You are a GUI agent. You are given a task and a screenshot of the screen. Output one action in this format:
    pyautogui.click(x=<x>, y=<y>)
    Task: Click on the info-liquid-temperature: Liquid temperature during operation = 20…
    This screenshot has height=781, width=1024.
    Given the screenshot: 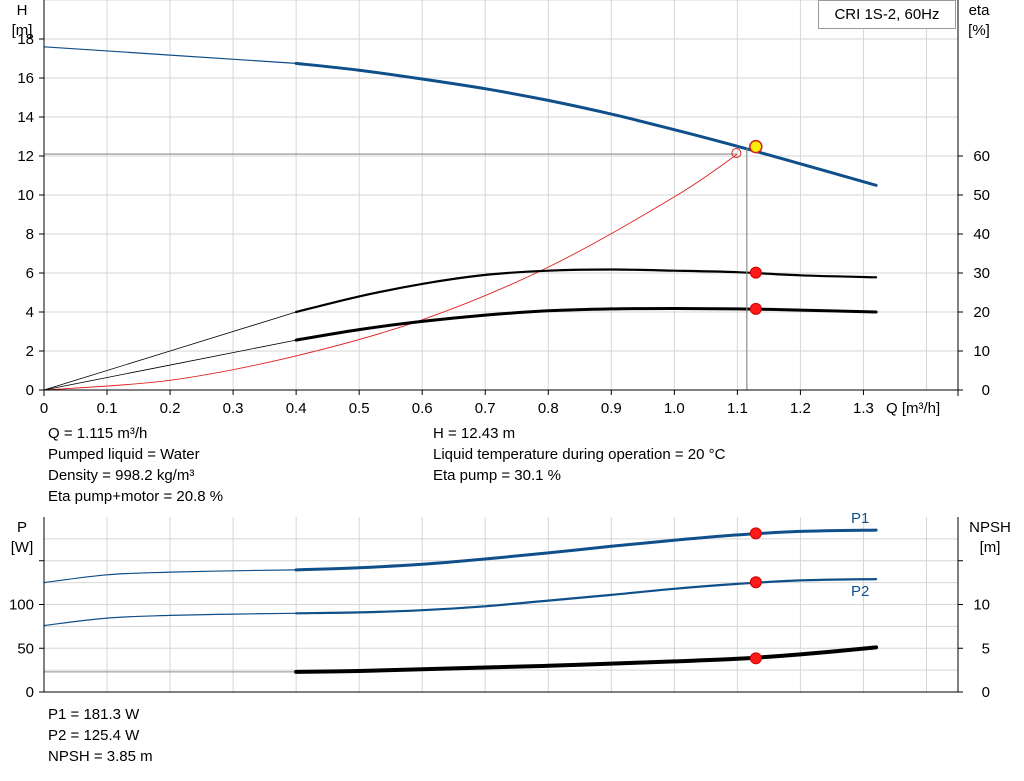 What is the action you would take?
    pyautogui.click(x=579, y=454)
    